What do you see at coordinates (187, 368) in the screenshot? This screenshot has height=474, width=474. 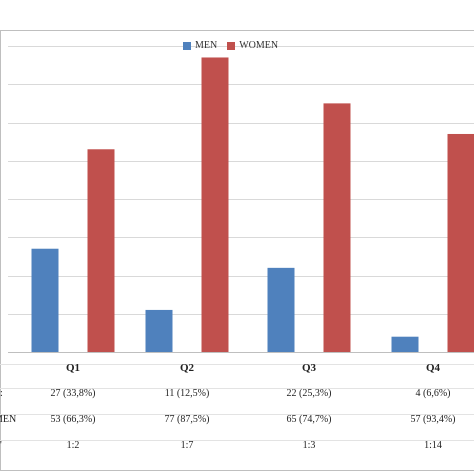 I see `category-label-q2: Q2` at bounding box center [187, 368].